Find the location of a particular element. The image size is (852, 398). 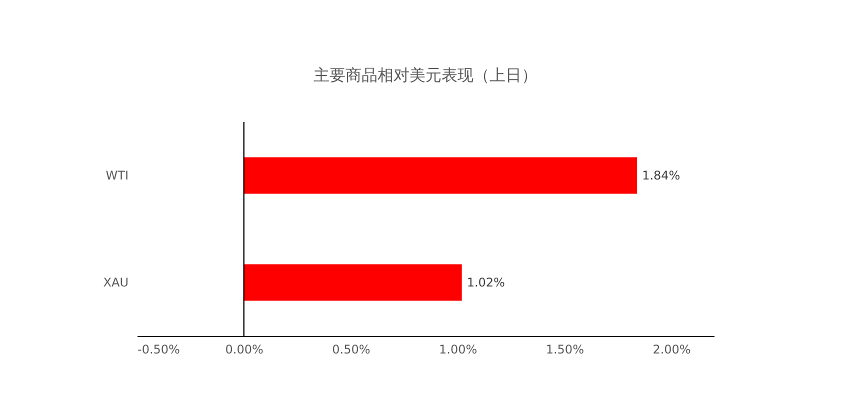

x-tick-label: 1.50% is located at coordinates (565, 349).